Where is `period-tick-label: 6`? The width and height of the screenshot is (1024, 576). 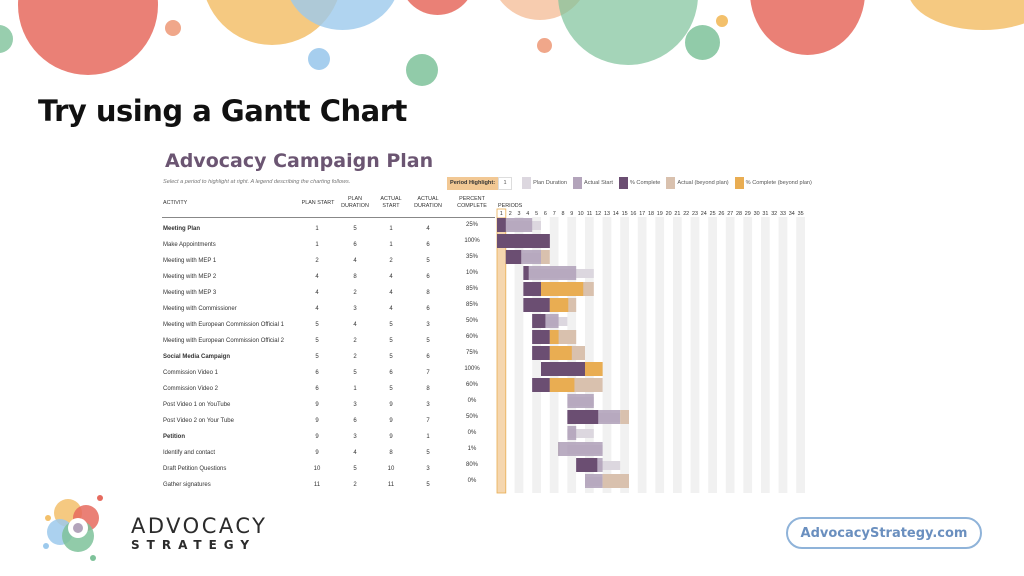 period-tick-label: 6 is located at coordinates (545, 214).